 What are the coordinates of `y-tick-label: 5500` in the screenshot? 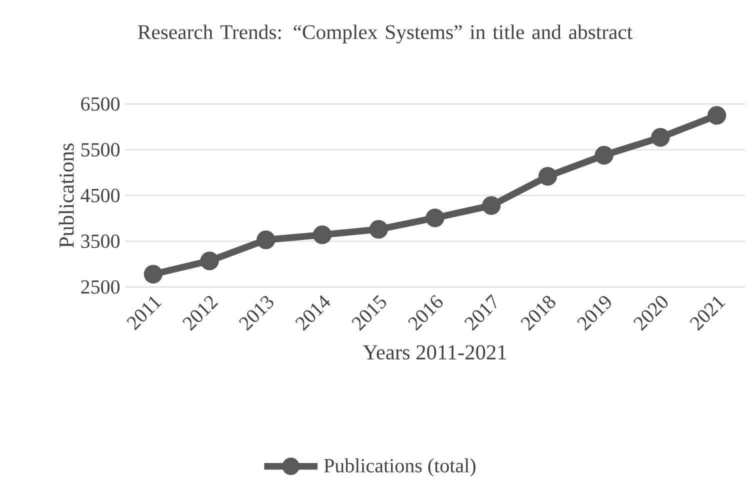 It's located at (100, 149).